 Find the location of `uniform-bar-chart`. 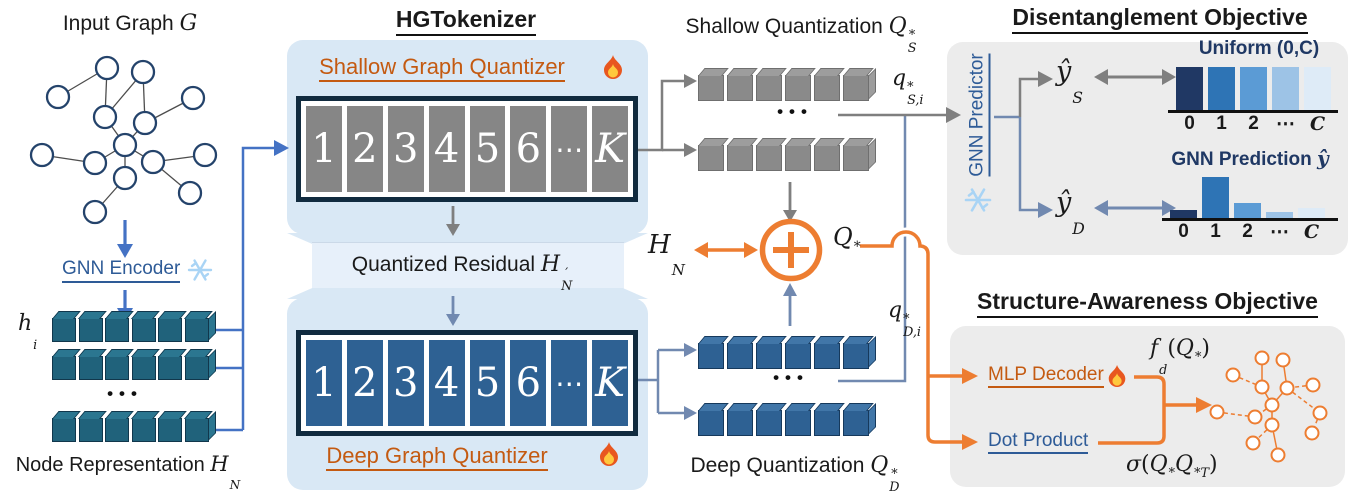

uniform-bar-chart is located at coordinates (1253, 88).